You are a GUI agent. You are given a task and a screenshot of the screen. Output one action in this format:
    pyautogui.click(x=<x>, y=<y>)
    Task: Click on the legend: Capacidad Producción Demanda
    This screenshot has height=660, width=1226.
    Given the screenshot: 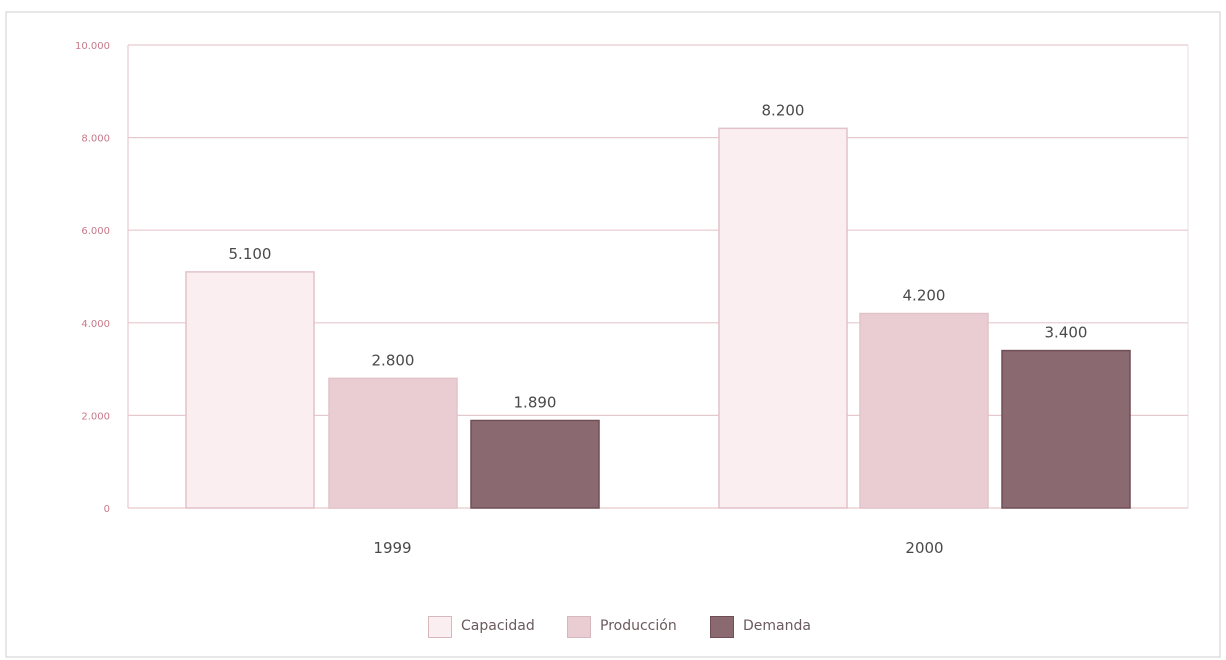 What is the action you would take?
    pyautogui.click(x=613, y=628)
    